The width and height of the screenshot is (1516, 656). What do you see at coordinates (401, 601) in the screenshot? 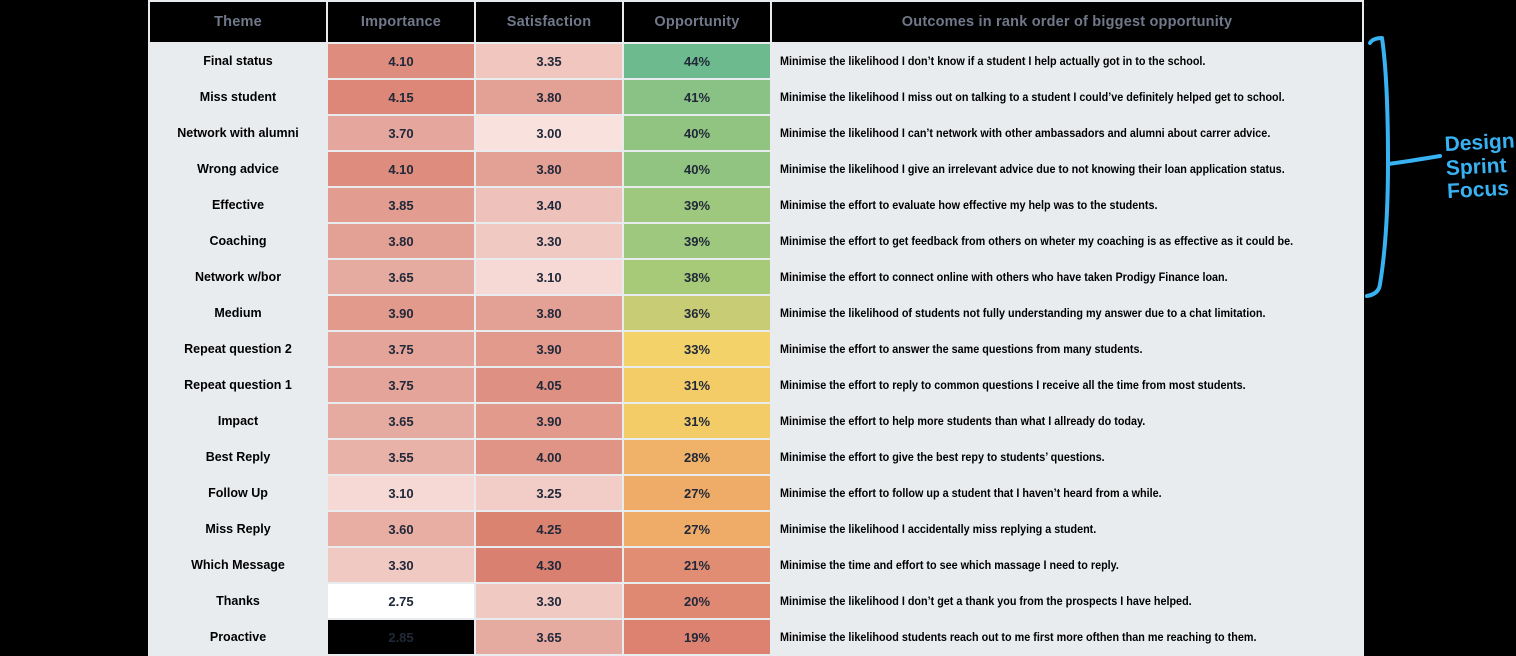
I see `importance-cell: 2.75` at bounding box center [401, 601].